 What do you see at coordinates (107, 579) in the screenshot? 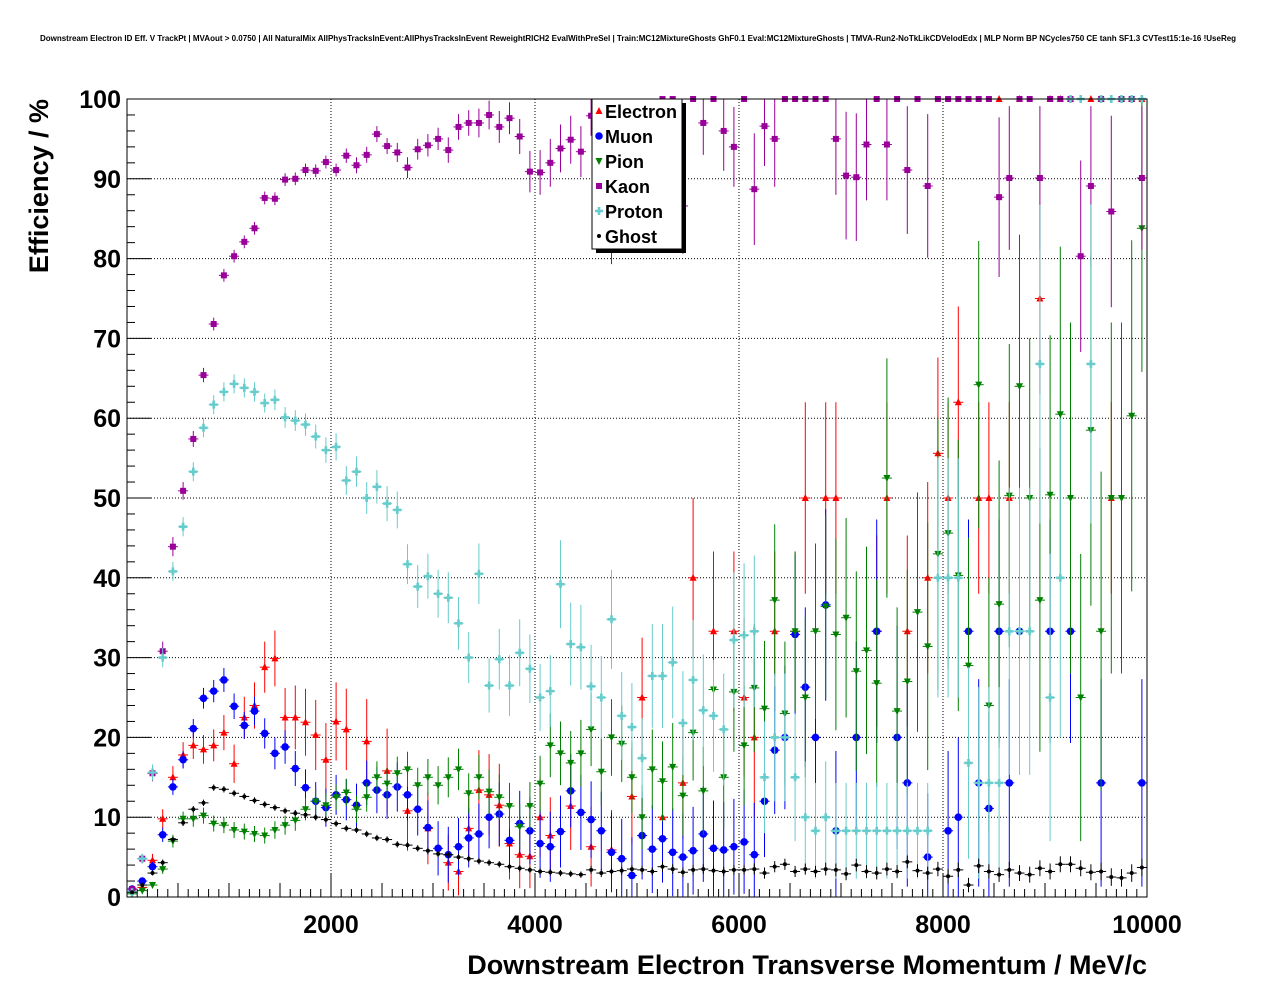
I see `y-tick-label: 40` at bounding box center [107, 579].